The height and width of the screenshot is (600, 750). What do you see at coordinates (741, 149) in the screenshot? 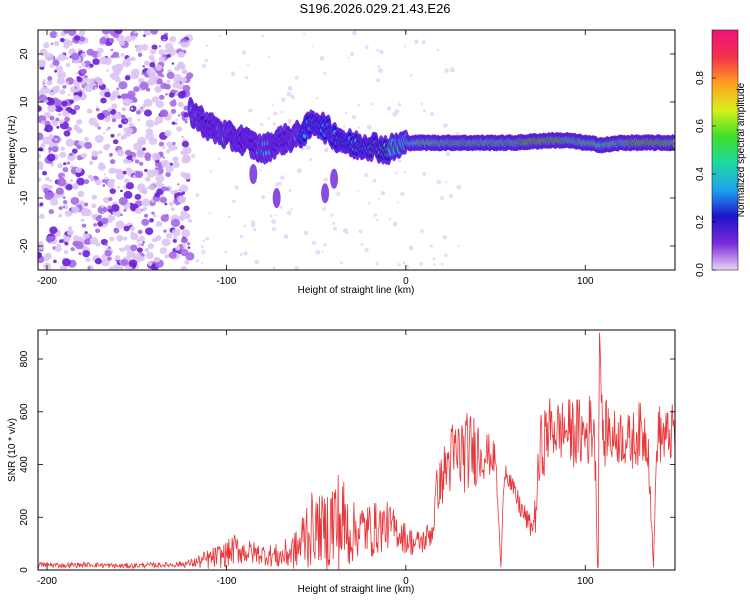
I see `colorbar-label: Normalized spectral amplitude` at bounding box center [741, 149].